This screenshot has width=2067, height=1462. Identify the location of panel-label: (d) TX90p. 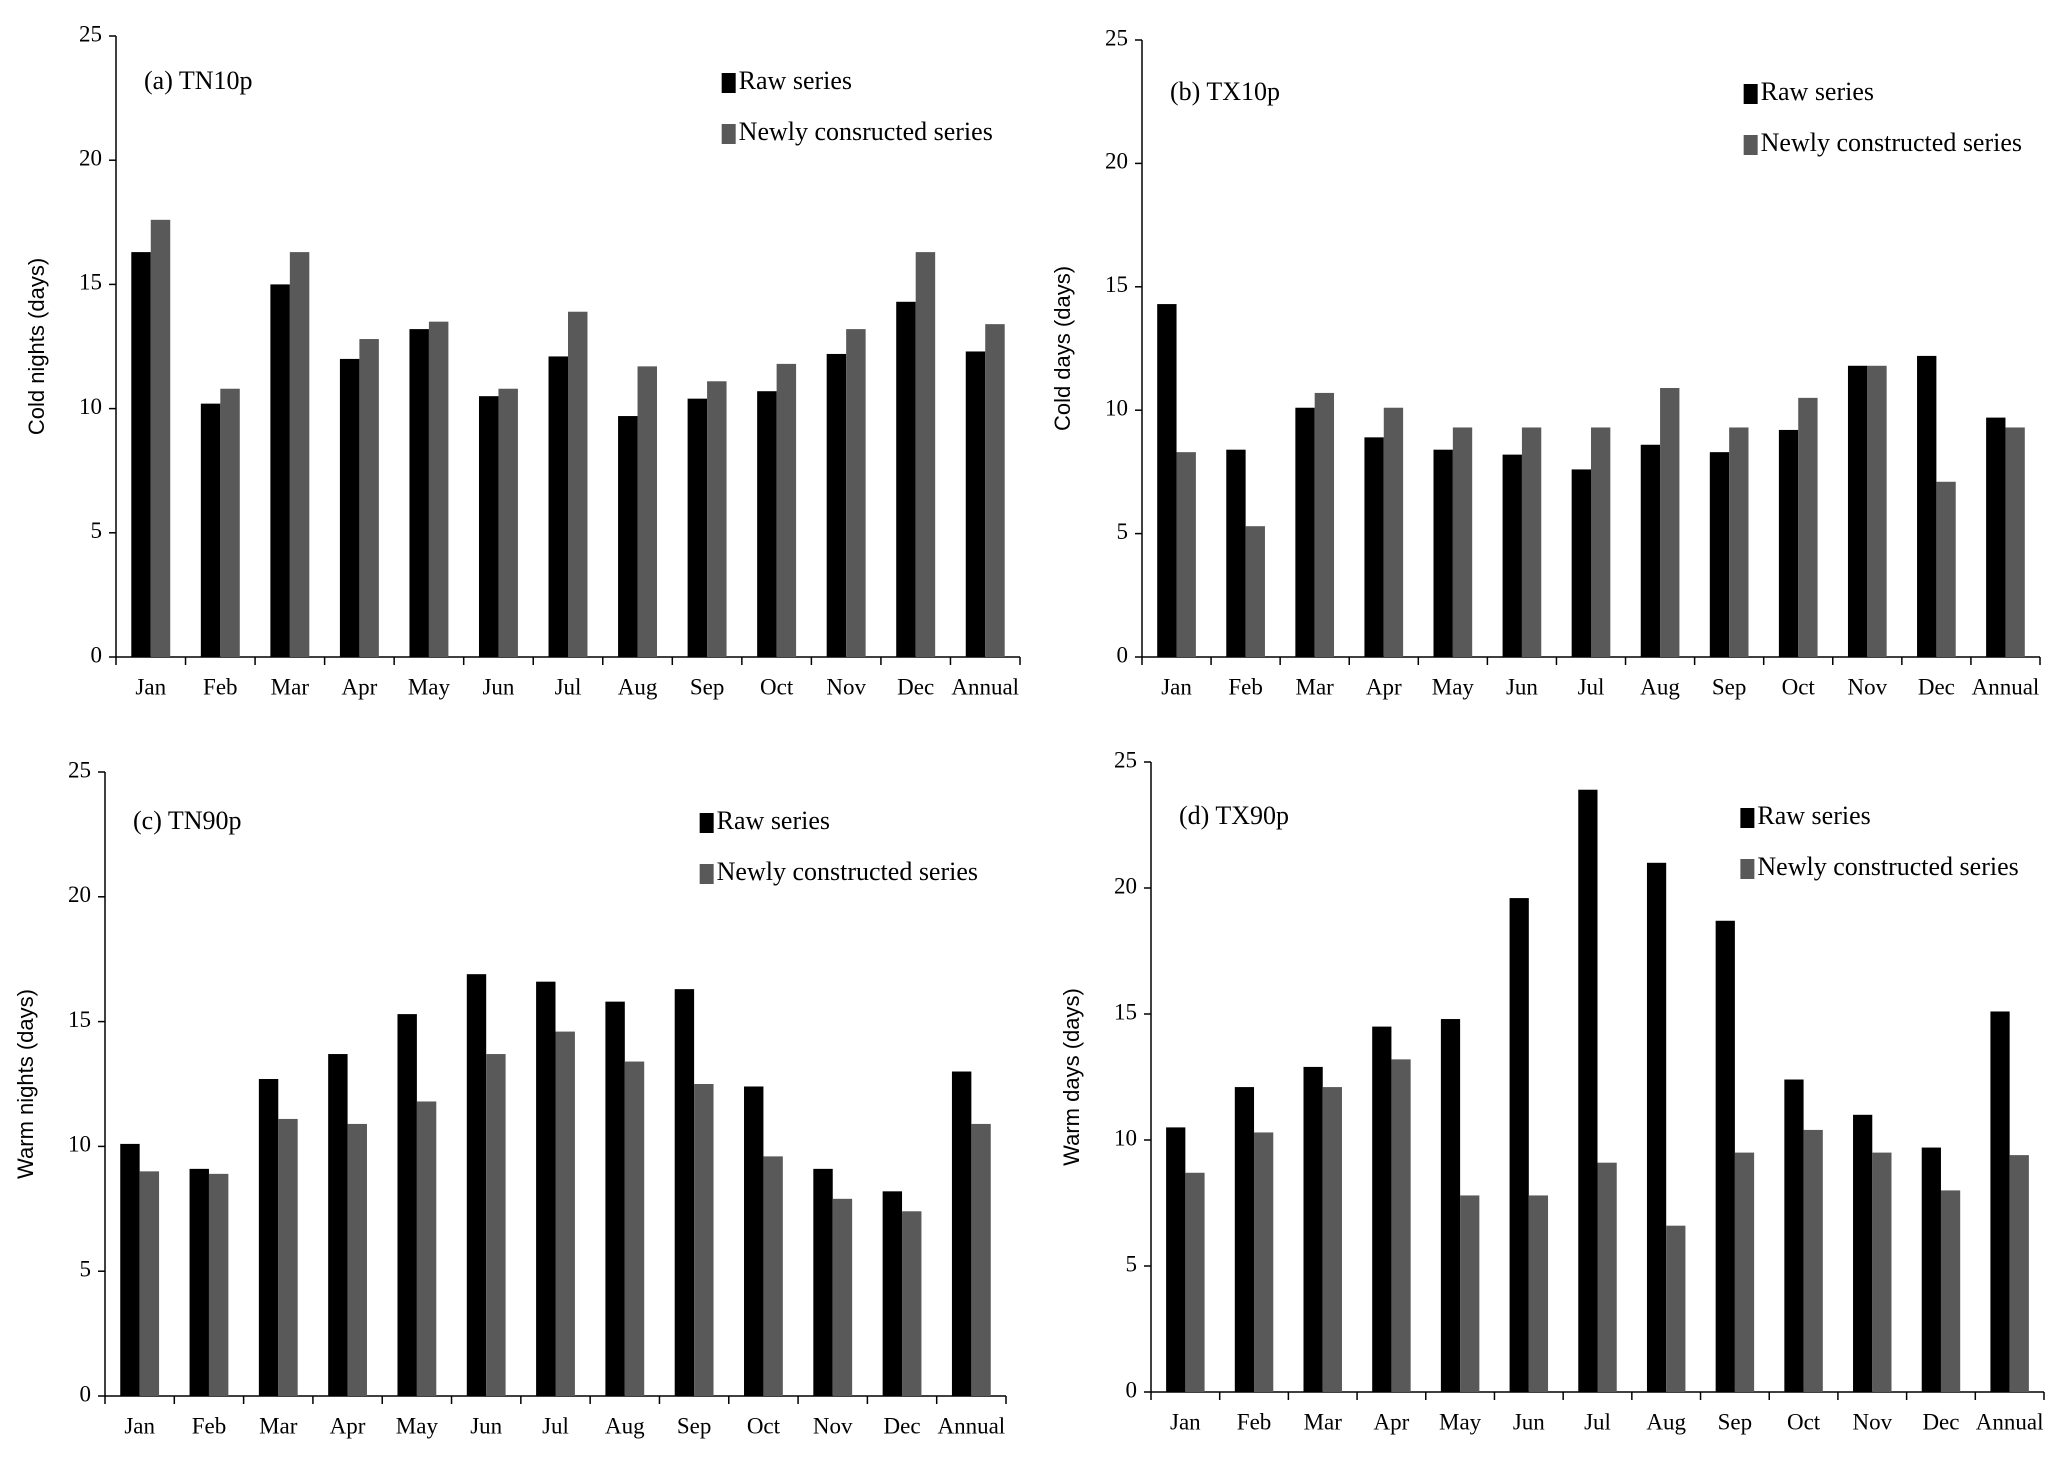
(1234, 815).